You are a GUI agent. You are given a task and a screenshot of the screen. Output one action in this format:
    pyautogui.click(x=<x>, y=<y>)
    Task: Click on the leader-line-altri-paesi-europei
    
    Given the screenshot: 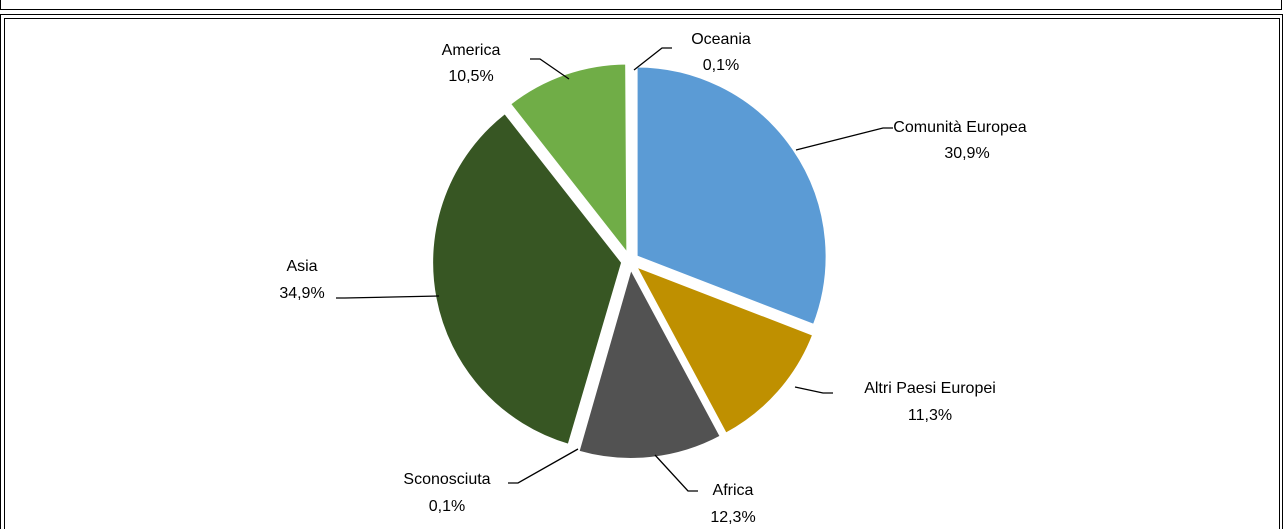 What is the action you would take?
    pyautogui.click(x=813, y=390)
    